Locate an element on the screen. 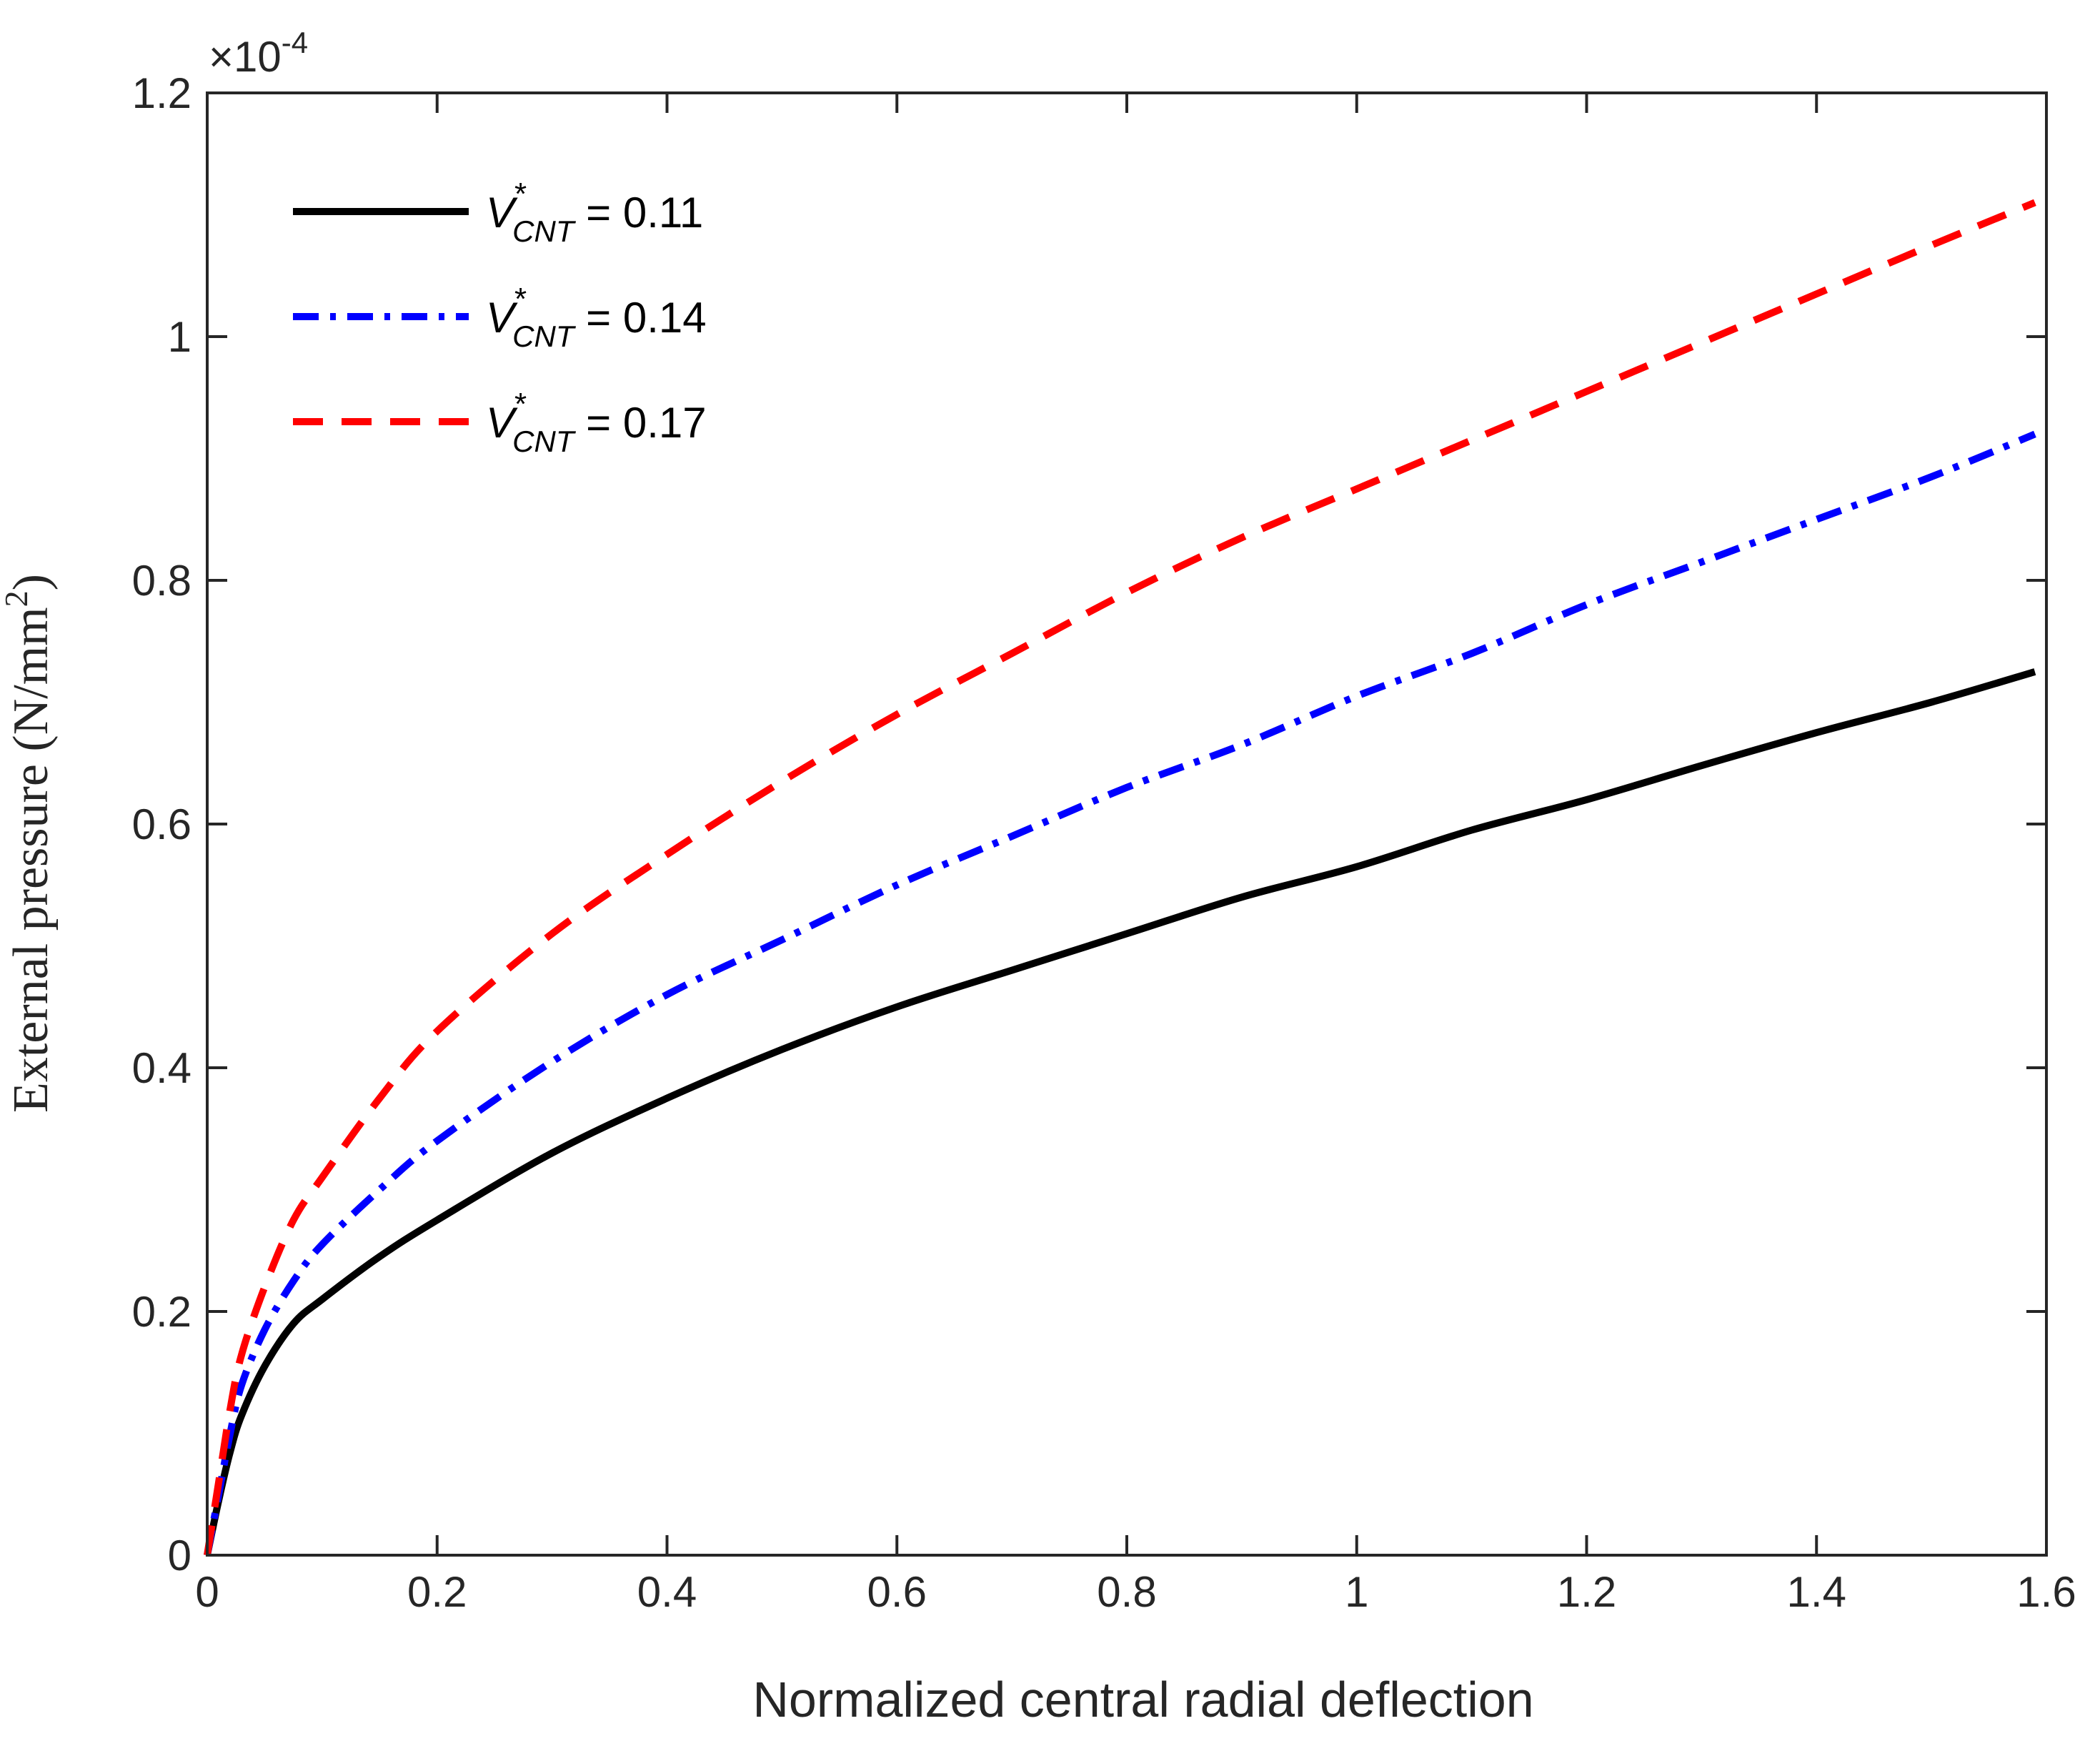  x-axis-label: Normalized central radial deflection is located at coordinates (1142, 1699).